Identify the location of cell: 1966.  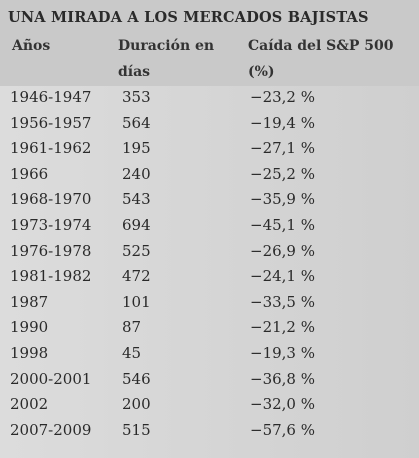
(29, 173).